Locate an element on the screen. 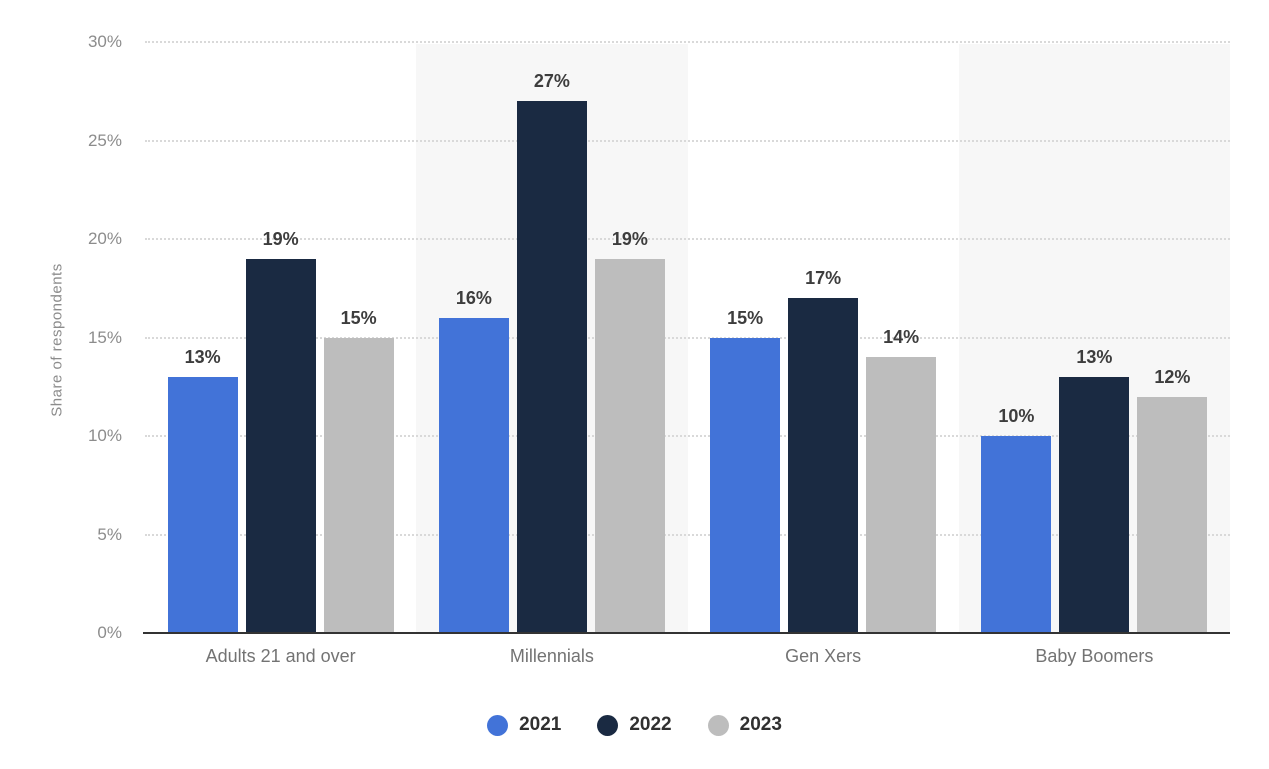  legend-item: 2023 is located at coordinates (744, 725).